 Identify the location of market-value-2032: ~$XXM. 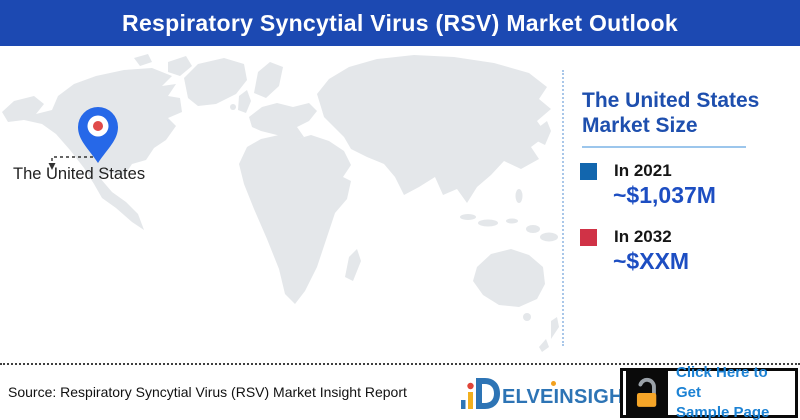
(651, 261).